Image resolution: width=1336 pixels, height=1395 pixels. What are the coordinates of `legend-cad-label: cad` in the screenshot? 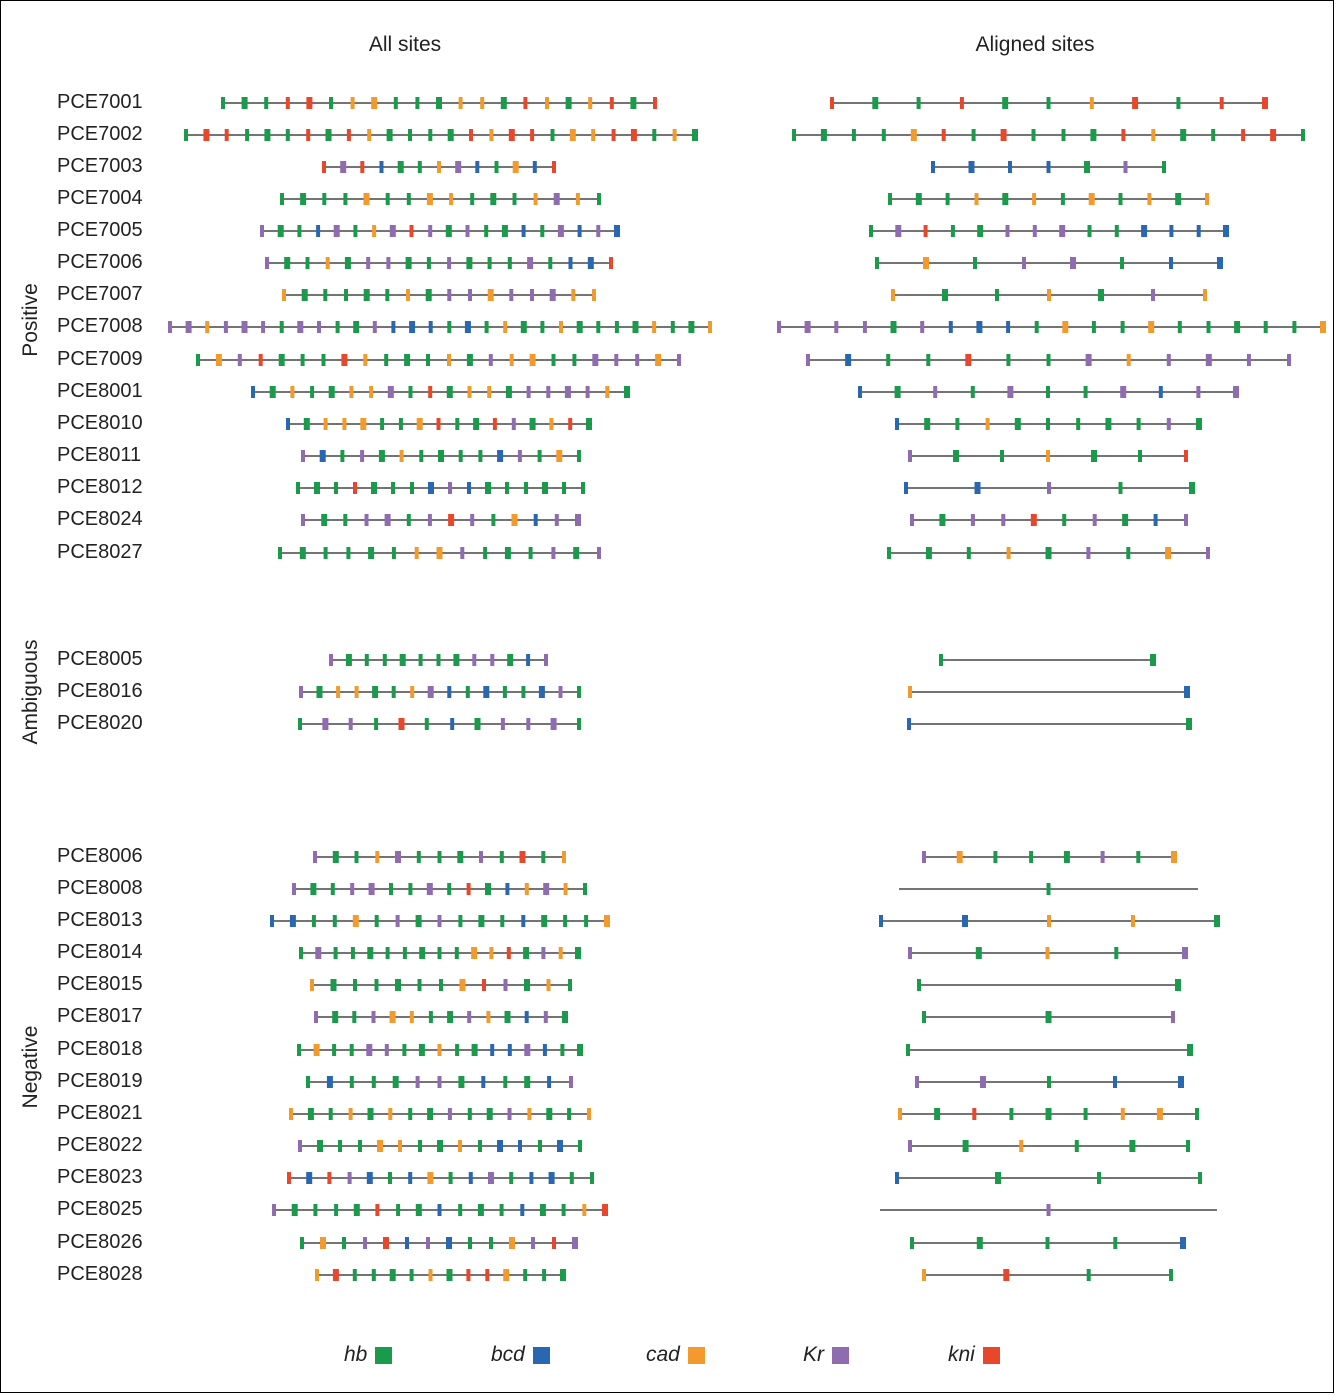 It's located at (663, 1354).